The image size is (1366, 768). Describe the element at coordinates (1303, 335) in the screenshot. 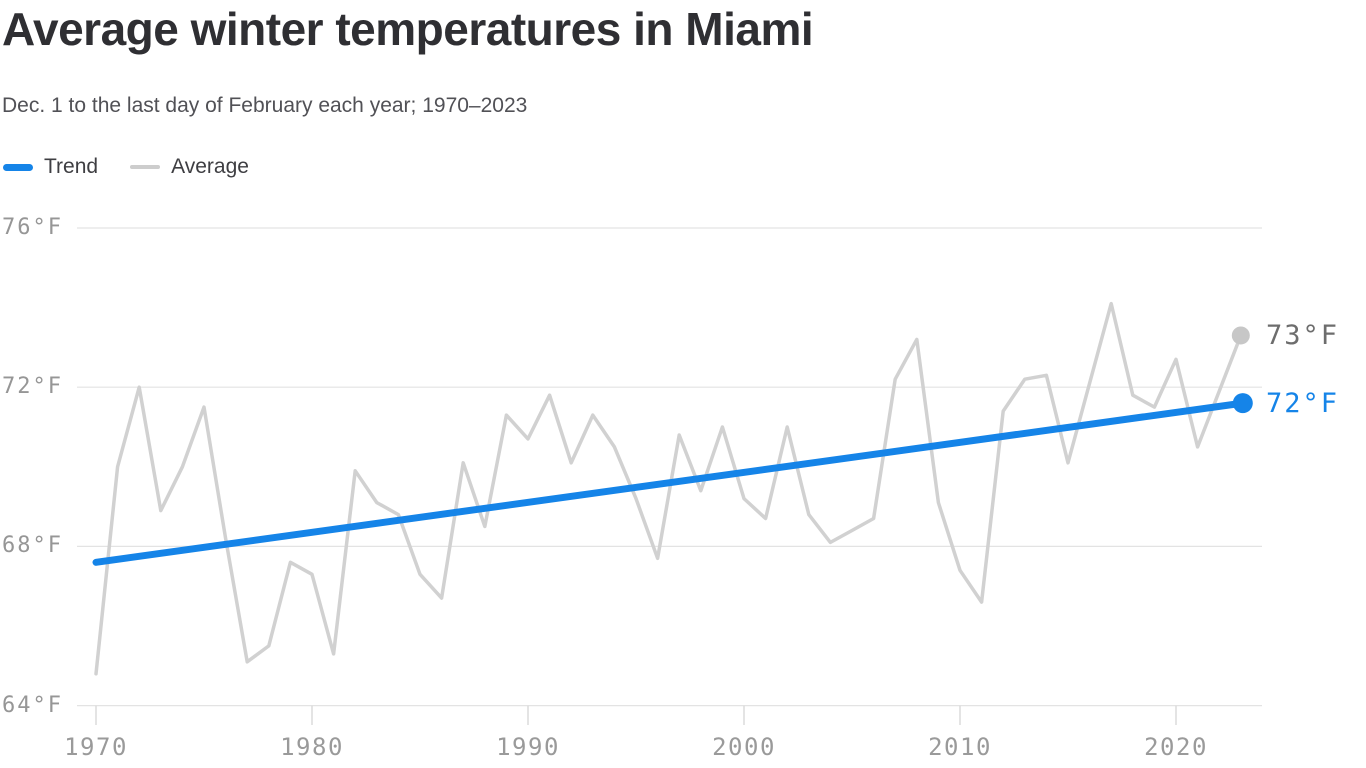

I see `end-label-average: 73°F` at that location.